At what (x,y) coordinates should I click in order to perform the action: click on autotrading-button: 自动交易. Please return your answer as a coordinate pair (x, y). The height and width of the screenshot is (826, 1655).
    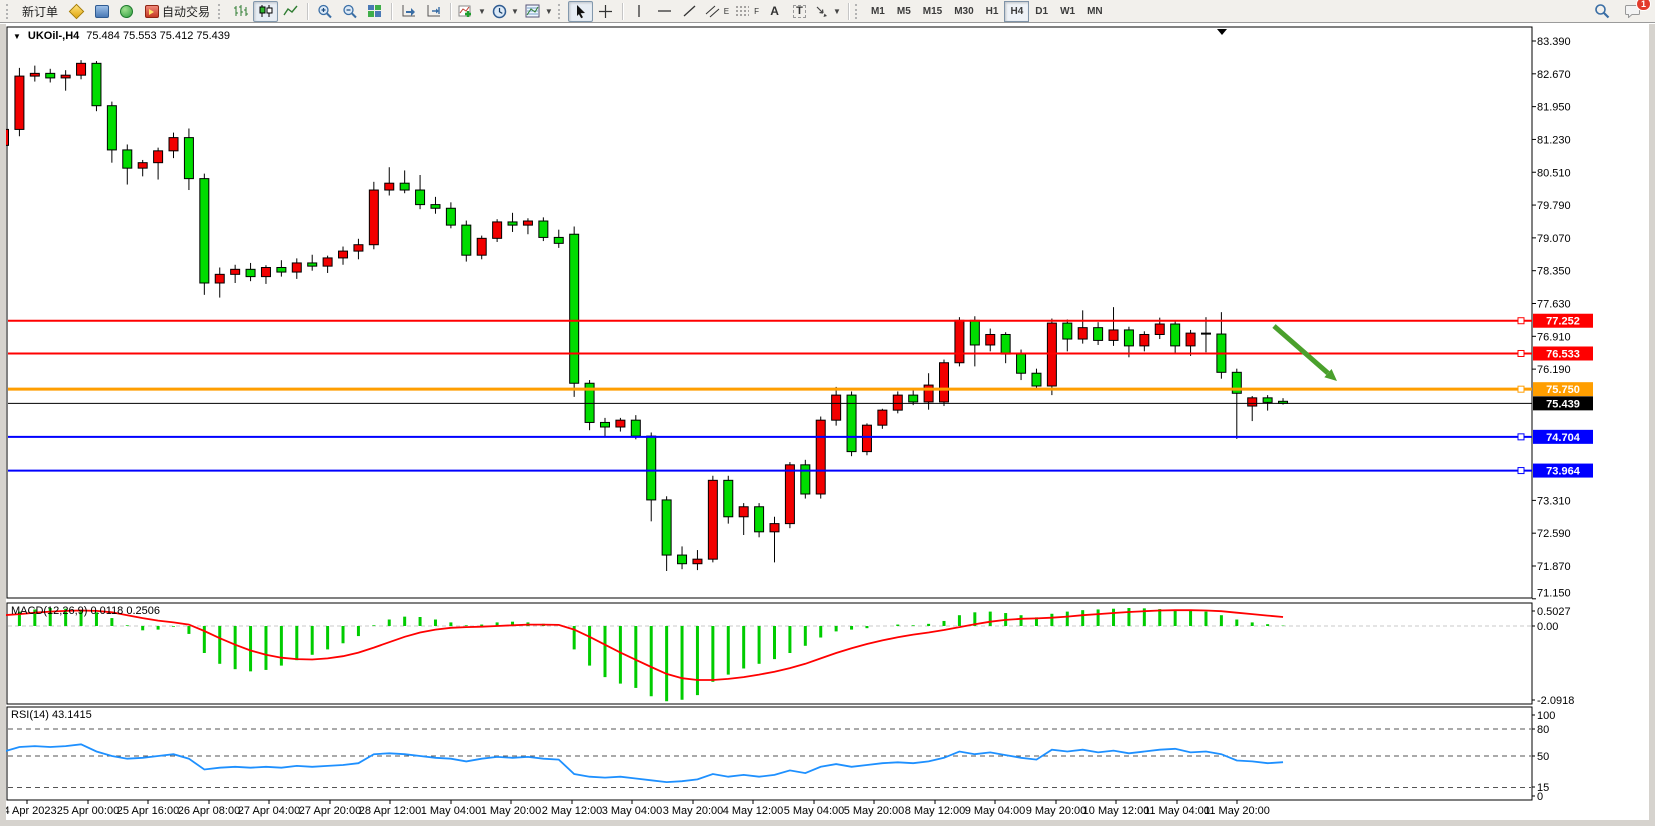
    Looking at the image, I should click on (177, 11).